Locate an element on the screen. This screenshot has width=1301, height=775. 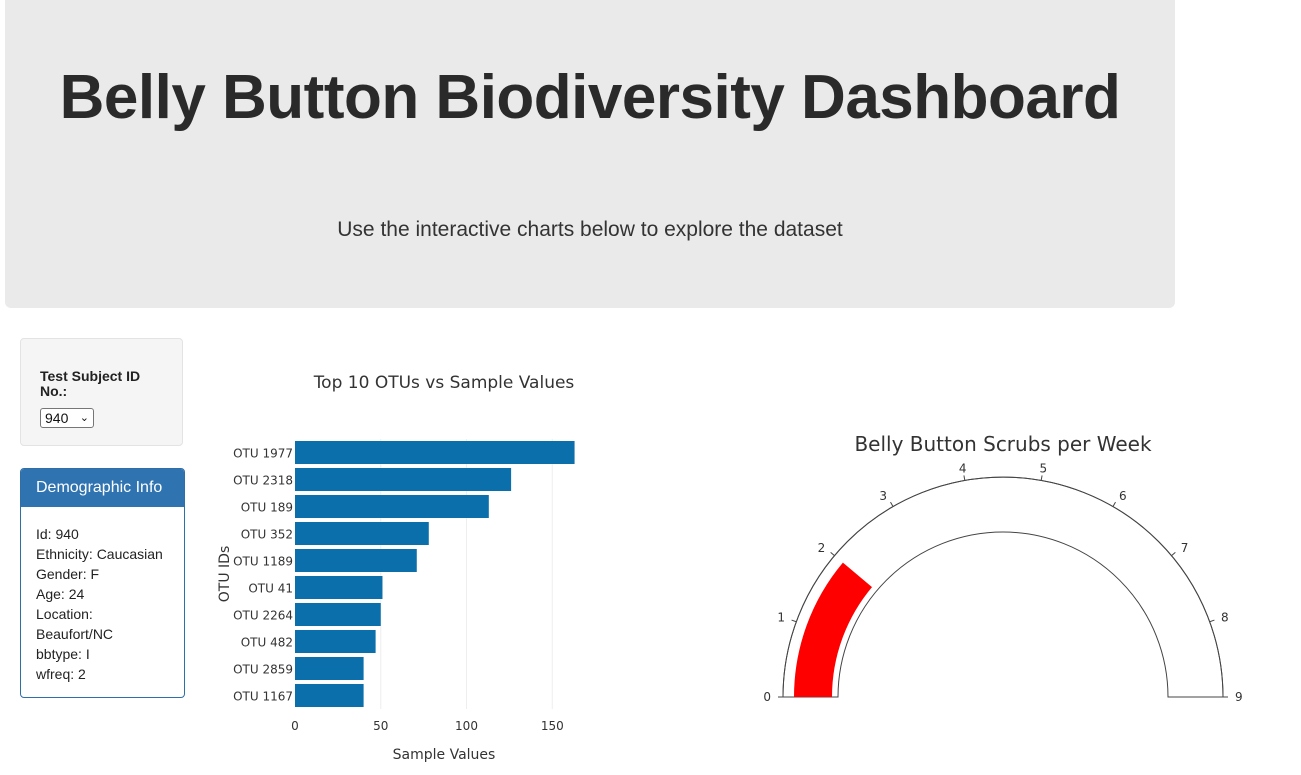
y-tick-label: OTU 2859 is located at coordinates (263, 670).